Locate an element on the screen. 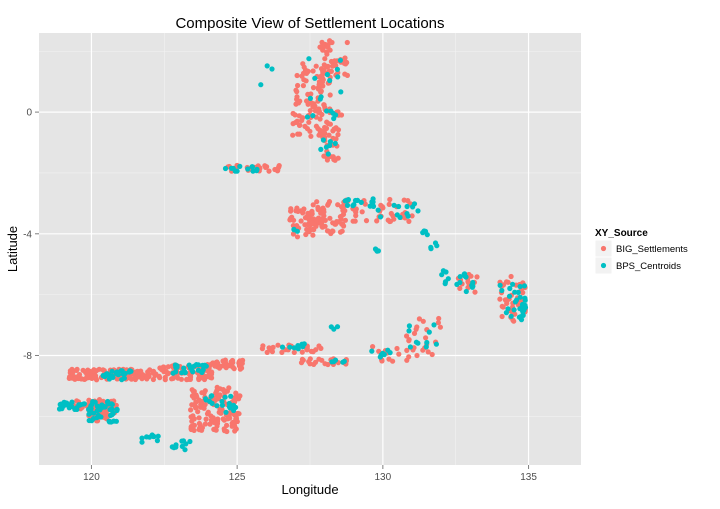  x-tick-label: 120 is located at coordinates (91, 477).